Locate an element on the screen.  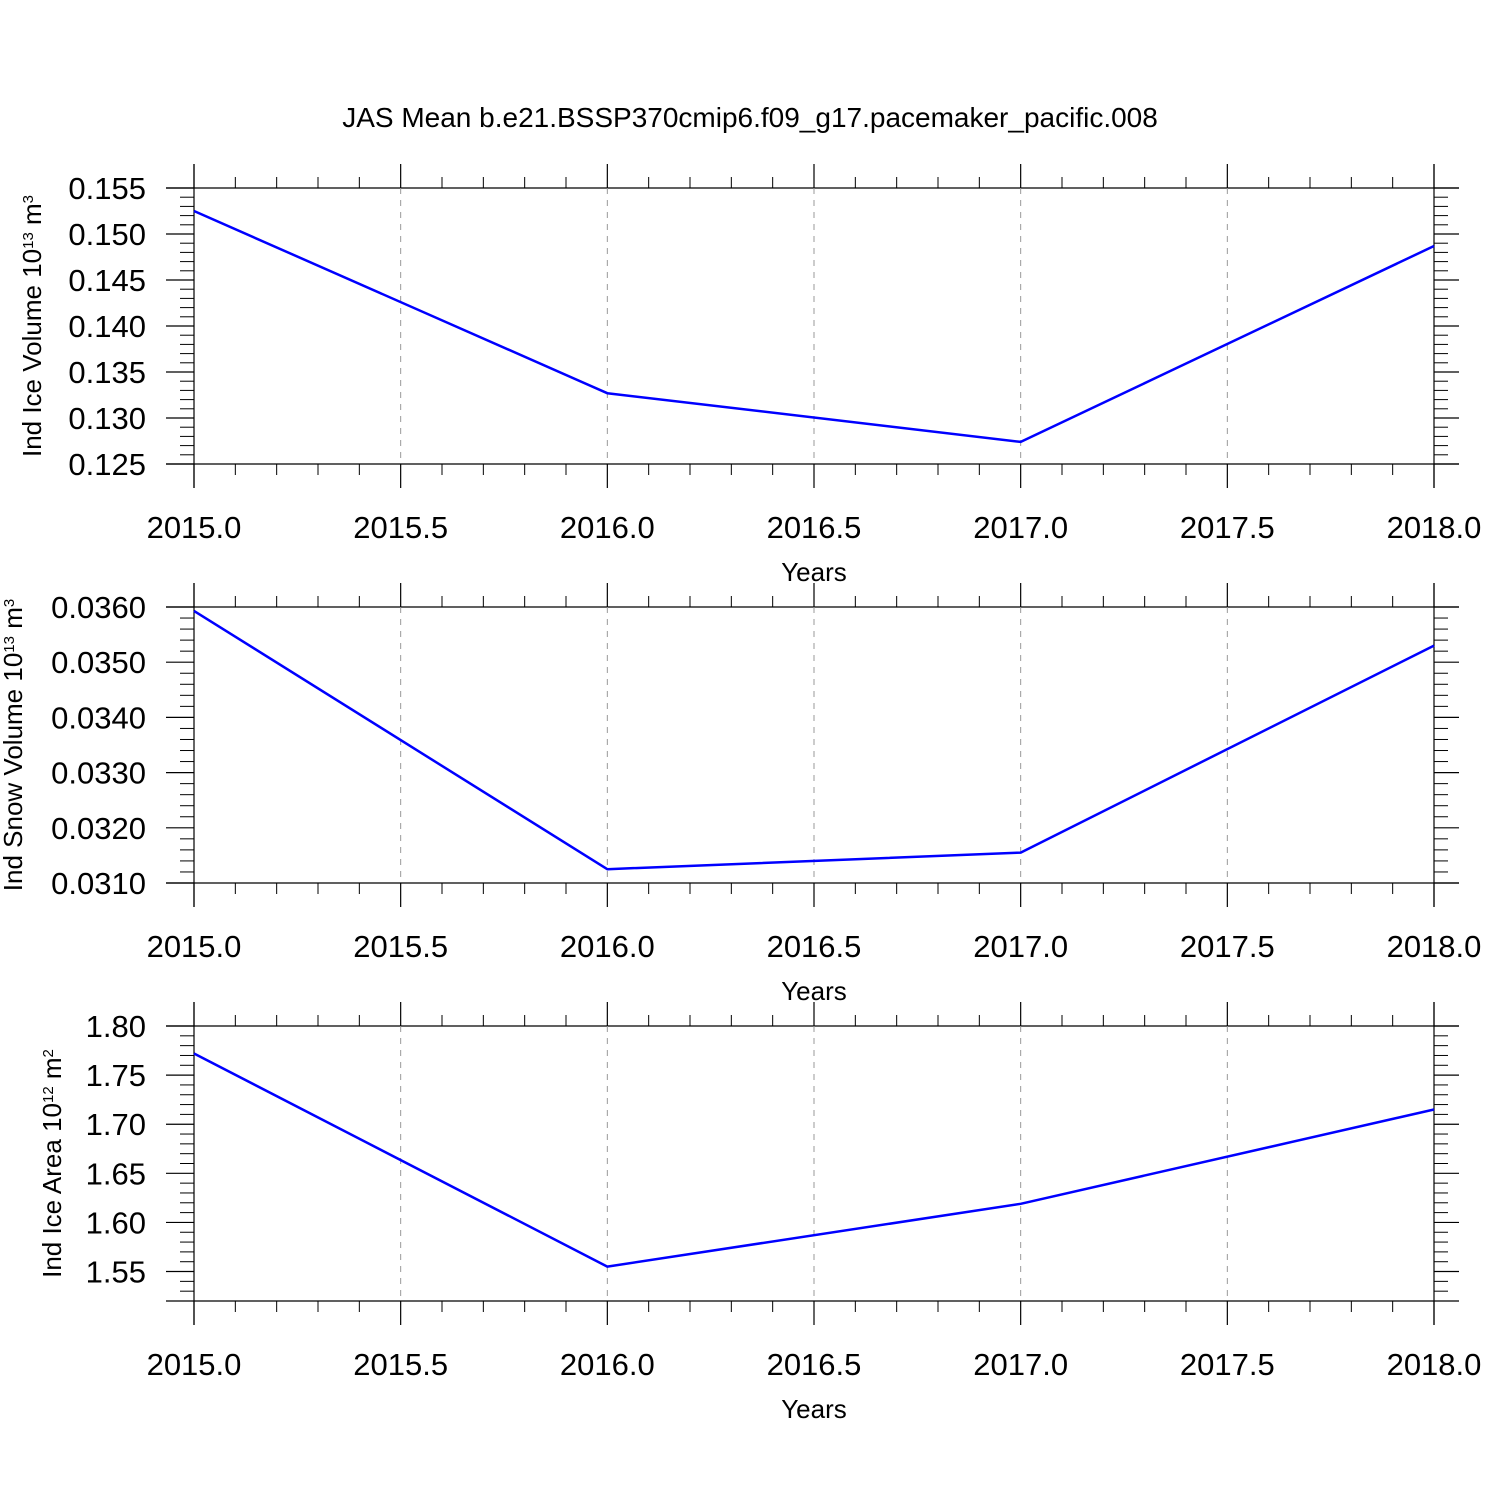
y-axis-label-text: Ind Ice Area 10 is located at coordinates (52, 1190).